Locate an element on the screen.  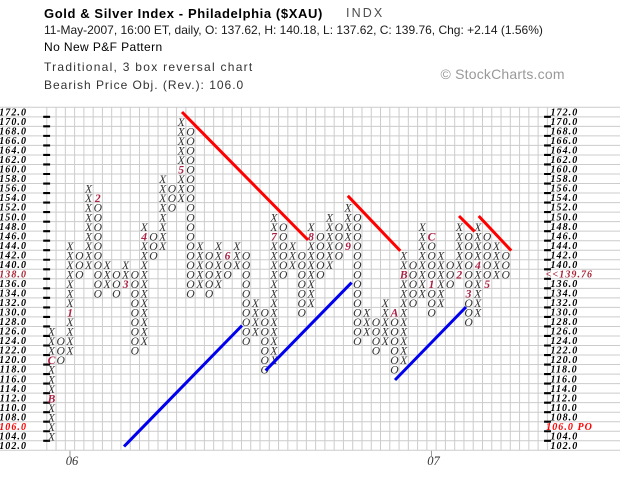
svg-text: 164.0 is located at coordinates (565, 151).